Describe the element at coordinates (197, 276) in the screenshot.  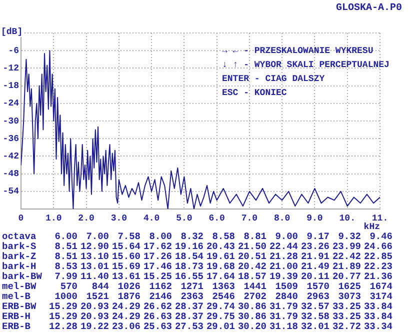
I see `text: bark-BW 7.99 11.40 13.61 15.25 16.55 17.64 18.57 19.39 20.11 20.77 21.36` at that location.